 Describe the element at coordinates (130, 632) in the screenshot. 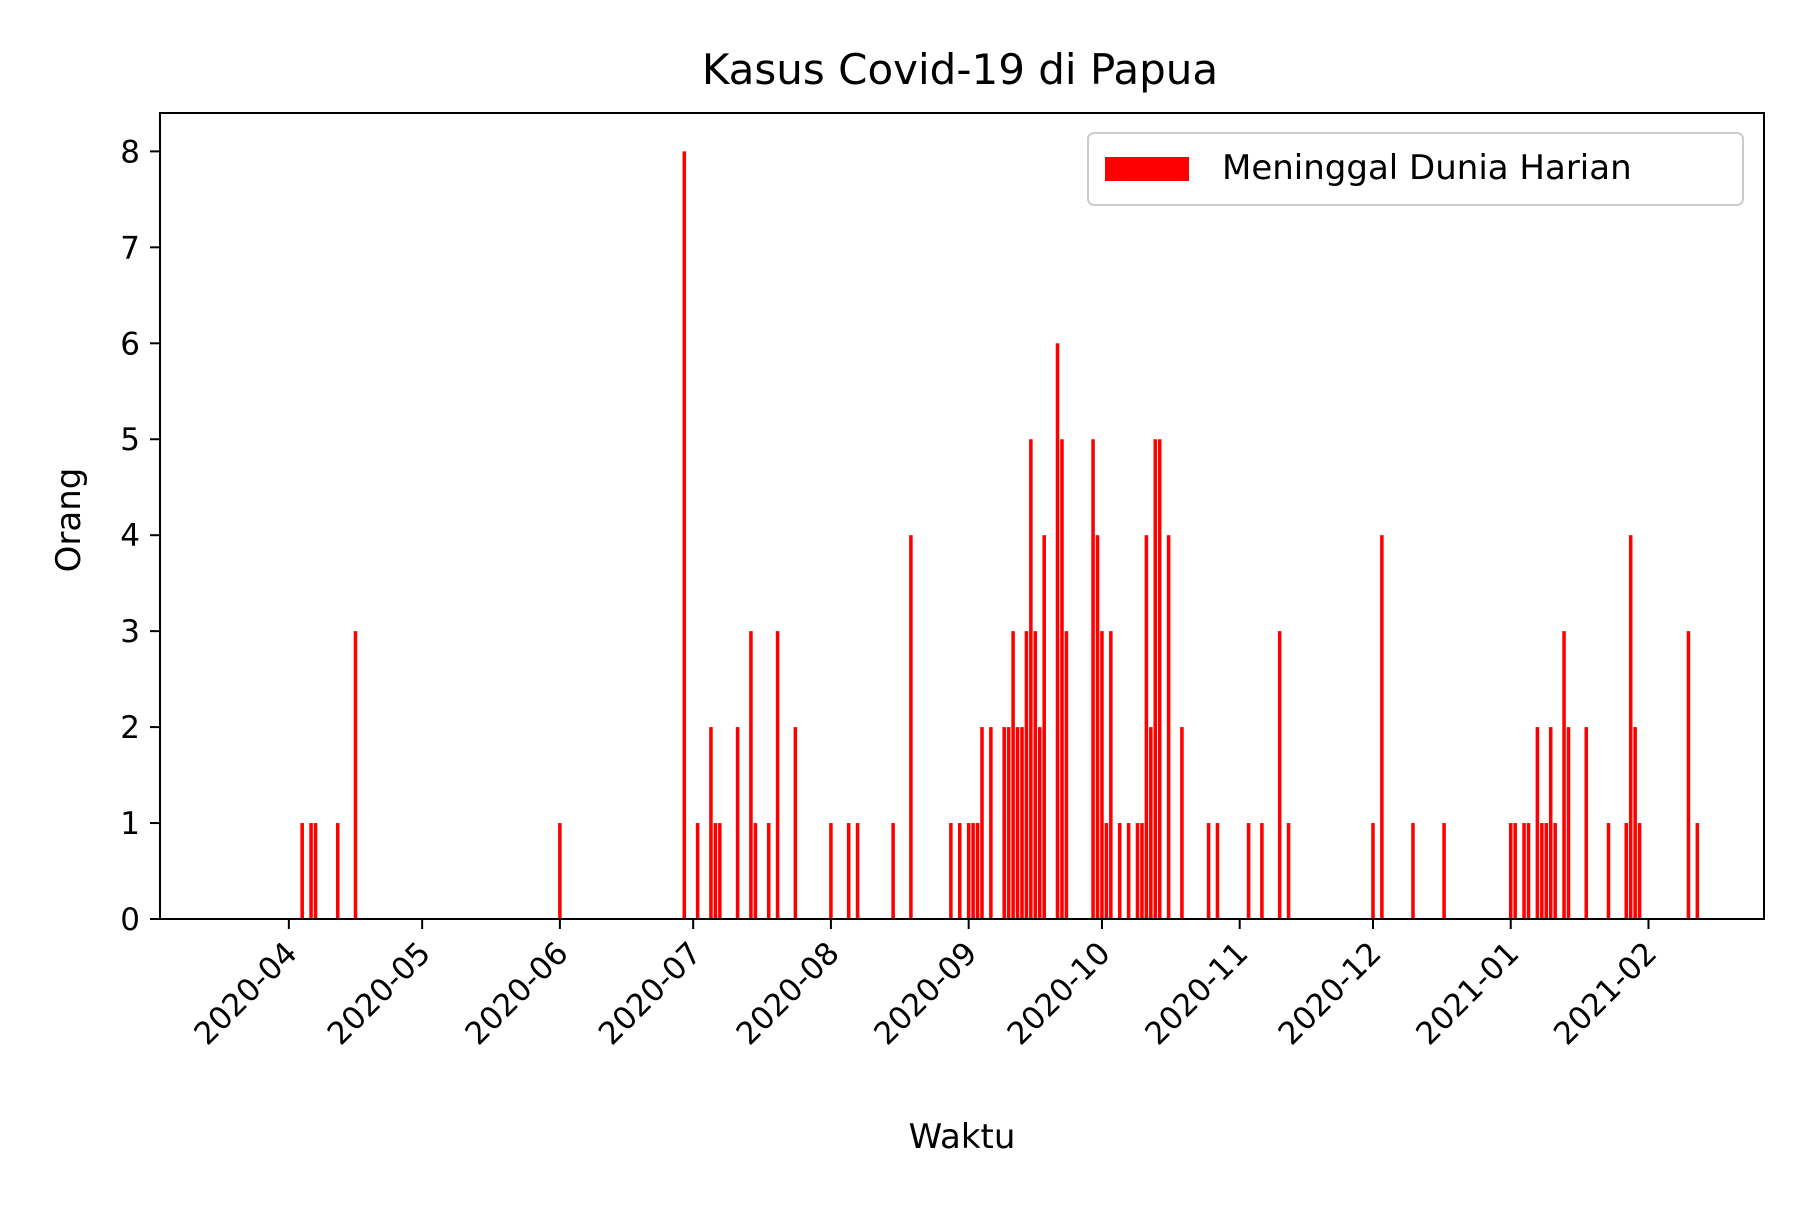

I see `y-tick-label: 3` at that location.